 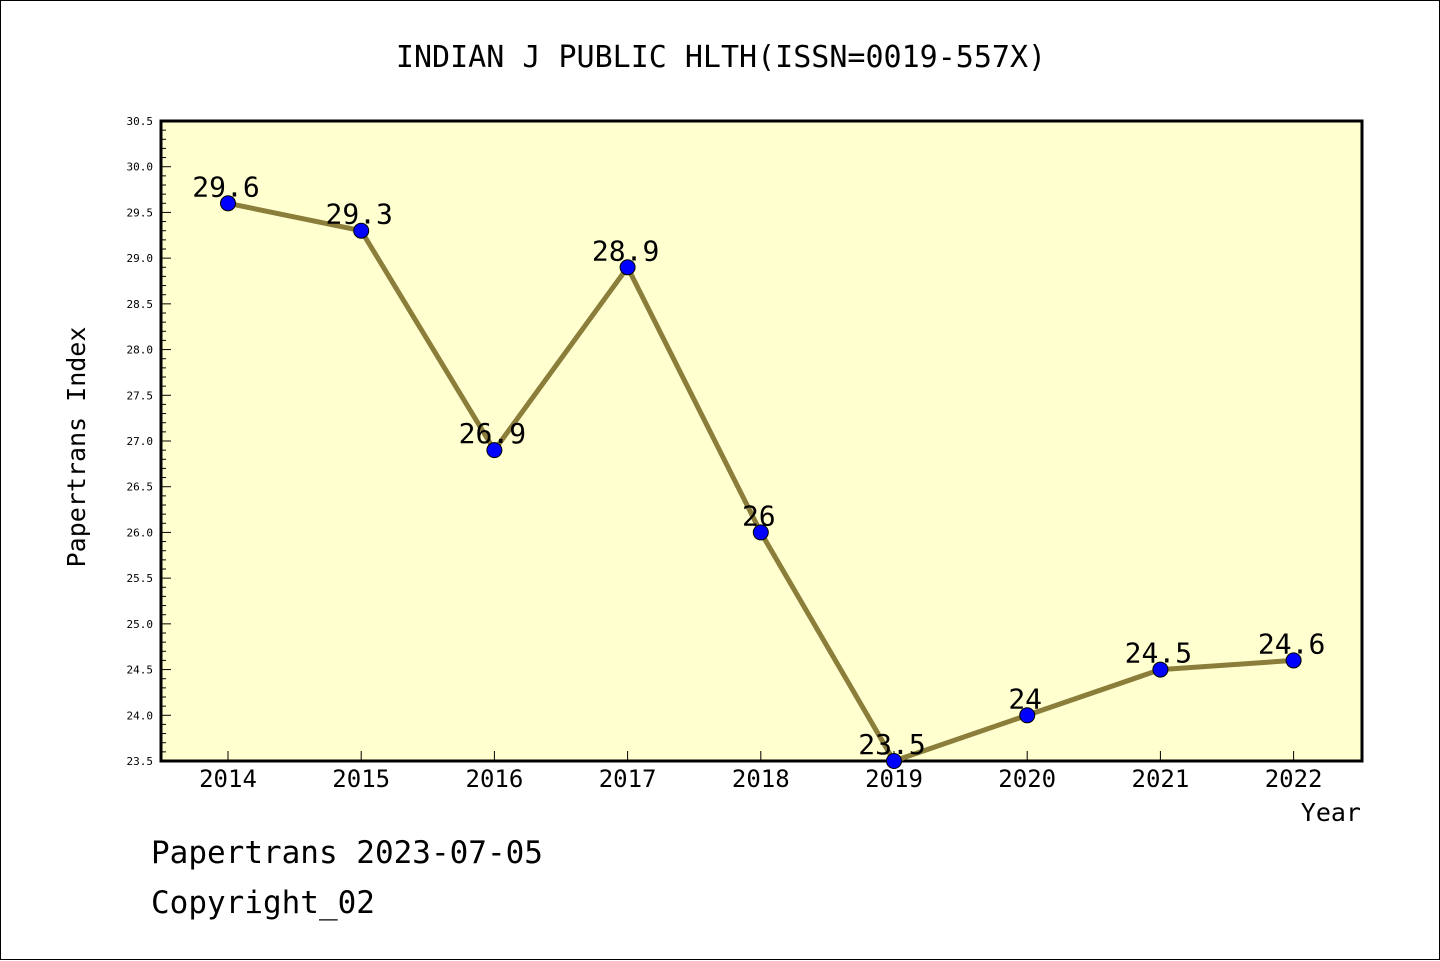 What do you see at coordinates (891, 744) in the screenshot?
I see `data-label: 23.5` at bounding box center [891, 744].